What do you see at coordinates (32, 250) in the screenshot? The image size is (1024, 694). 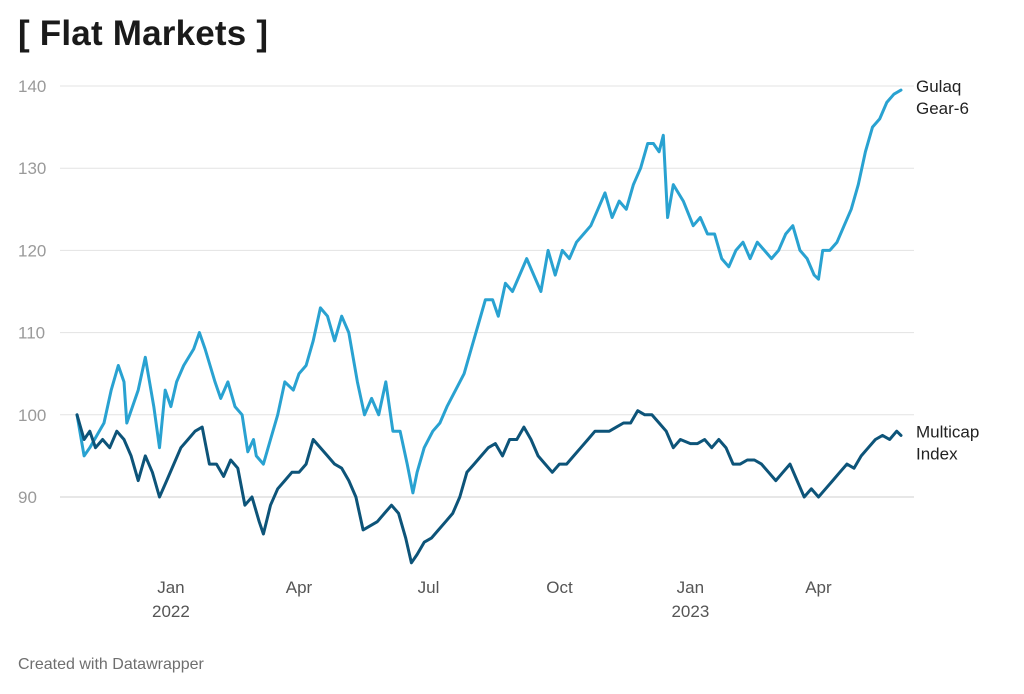 I see `y-tick-label: 120` at bounding box center [32, 250].